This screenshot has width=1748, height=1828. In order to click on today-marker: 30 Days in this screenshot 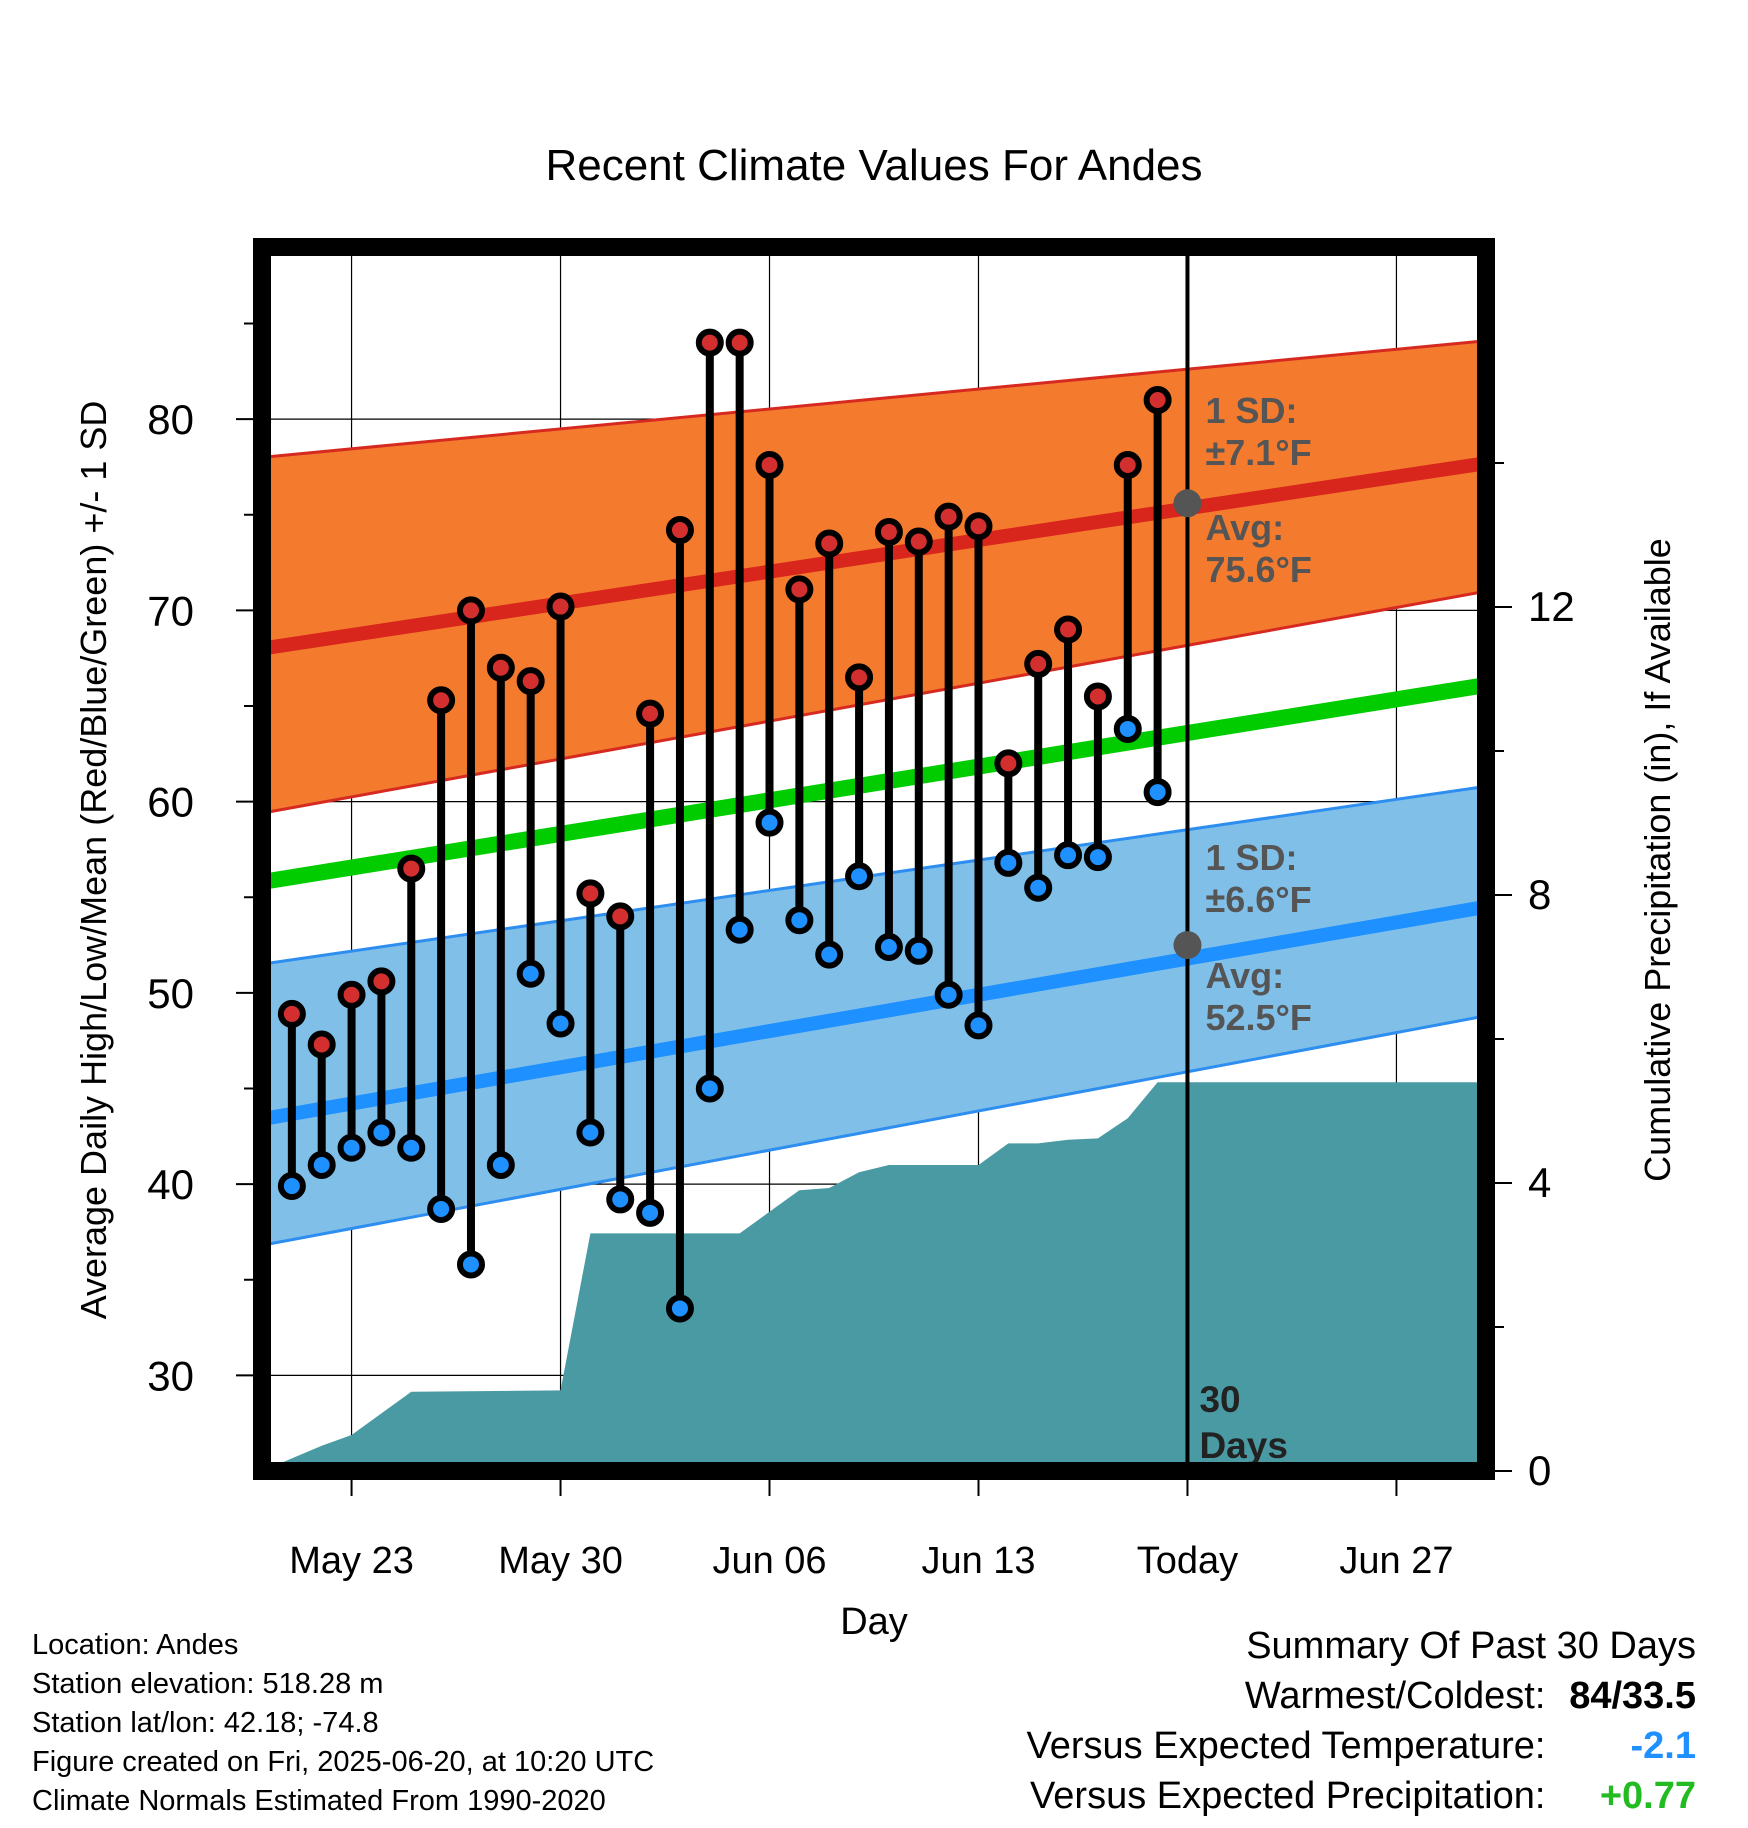, I will do `click(1236, 859)`.